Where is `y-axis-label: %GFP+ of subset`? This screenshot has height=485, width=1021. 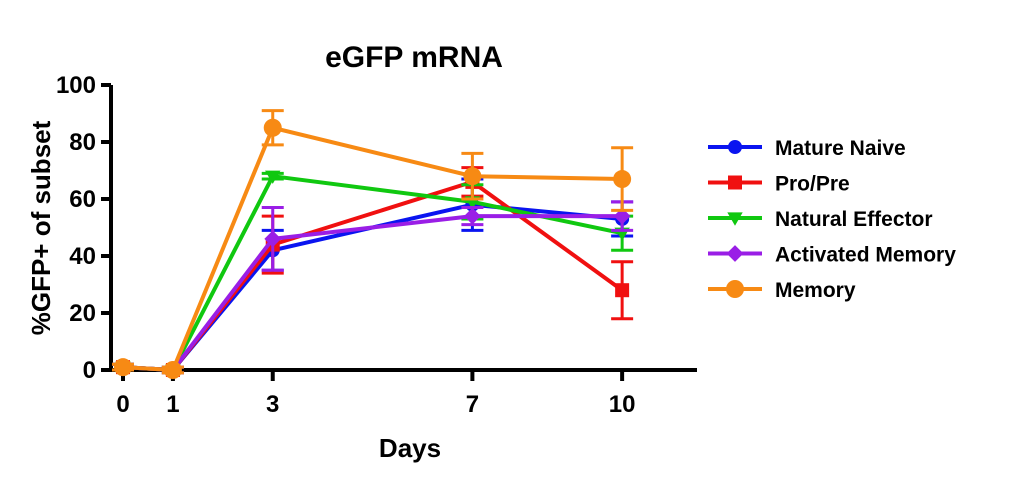 y-axis-label: %GFP+ of subset is located at coordinates (41, 227).